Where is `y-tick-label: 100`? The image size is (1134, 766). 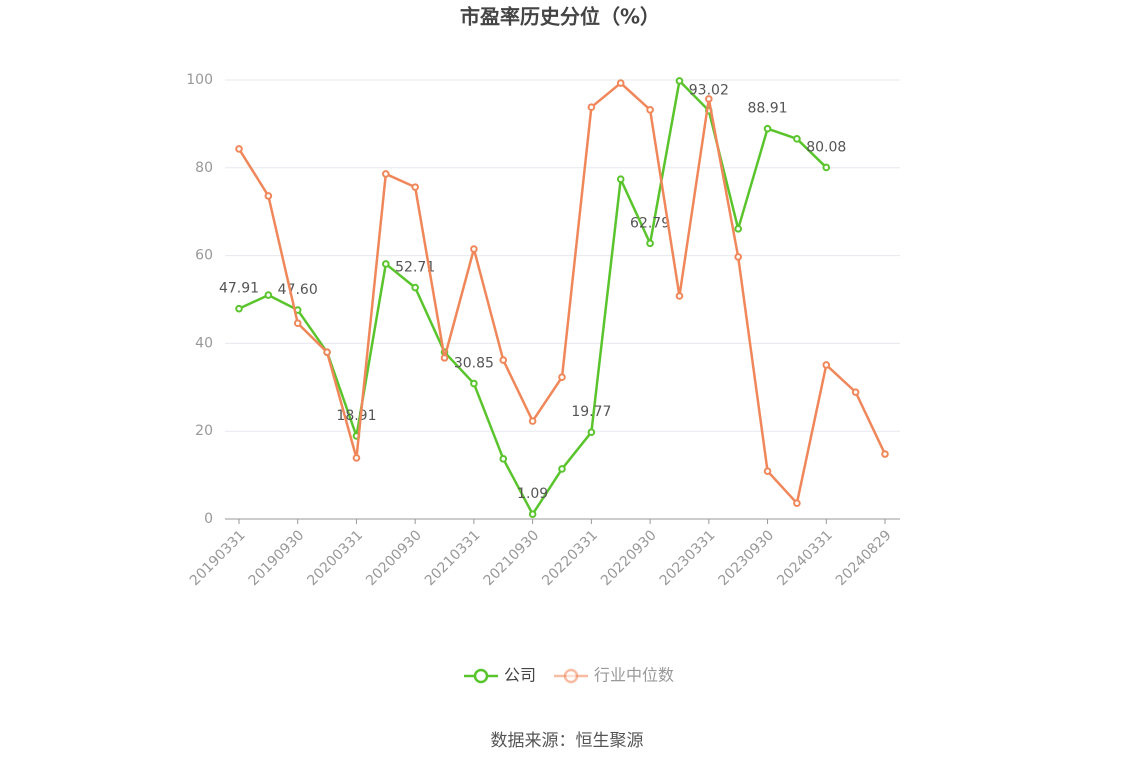
y-tick-label: 100 is located at coordinates (199, 80).